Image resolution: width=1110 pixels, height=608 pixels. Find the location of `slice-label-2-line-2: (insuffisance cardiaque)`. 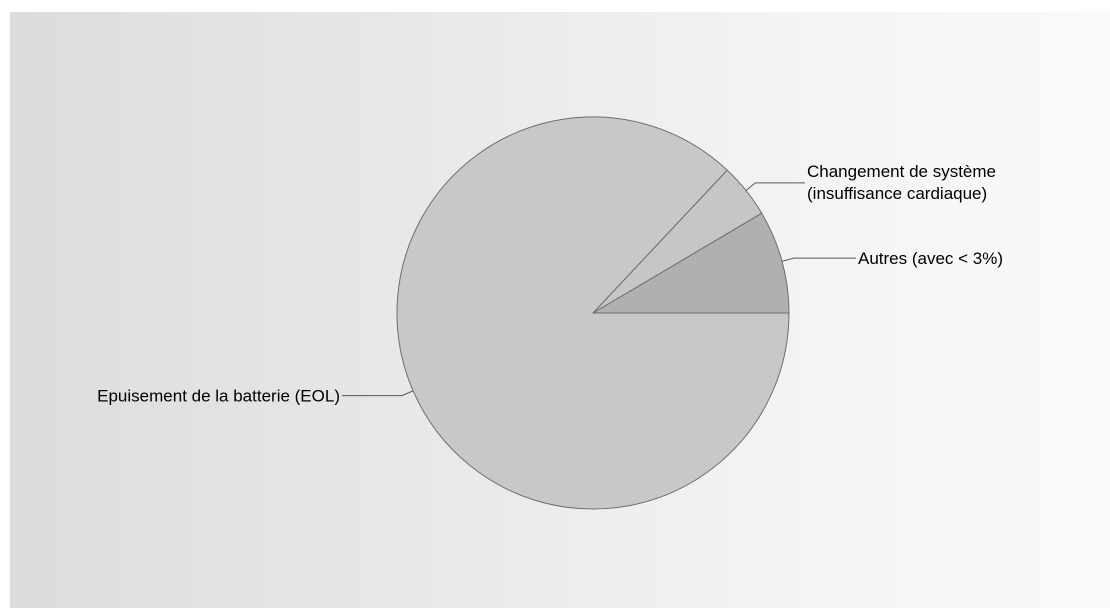

slice-label-2-line-2: (insuffisance cardiaque) is located at coordinates (897, 193).